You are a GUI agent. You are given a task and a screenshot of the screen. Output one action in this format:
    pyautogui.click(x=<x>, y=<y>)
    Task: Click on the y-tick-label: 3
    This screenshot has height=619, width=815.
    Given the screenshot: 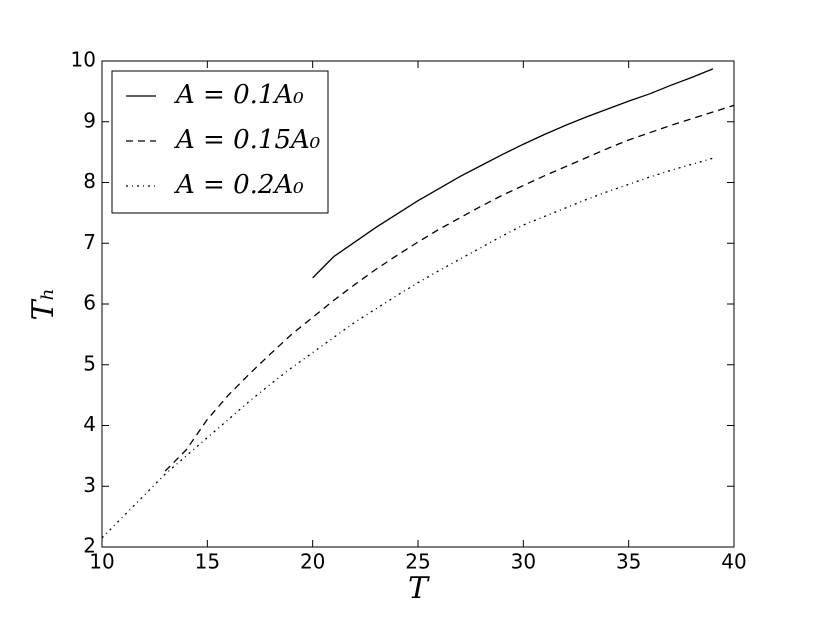 What is the action you would take?
    pyautogui.click(x=89, y=485)
    